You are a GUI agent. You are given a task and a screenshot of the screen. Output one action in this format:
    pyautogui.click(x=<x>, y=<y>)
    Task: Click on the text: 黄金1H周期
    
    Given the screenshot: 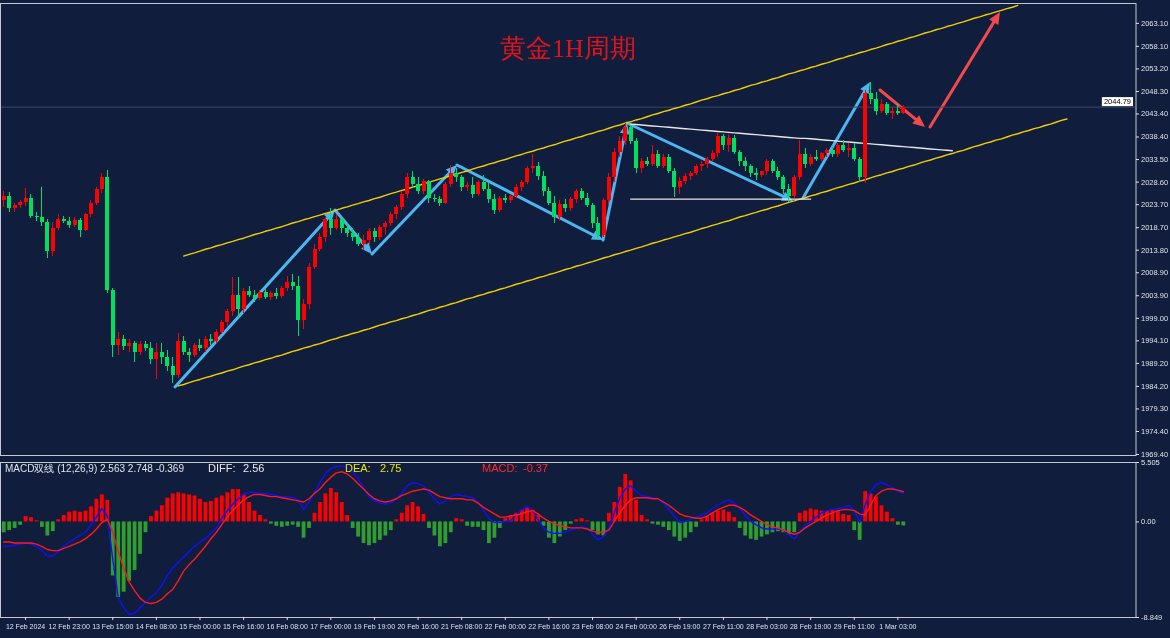 What is the action you would take?
    pyautogui.click(x=568, y=48)
    